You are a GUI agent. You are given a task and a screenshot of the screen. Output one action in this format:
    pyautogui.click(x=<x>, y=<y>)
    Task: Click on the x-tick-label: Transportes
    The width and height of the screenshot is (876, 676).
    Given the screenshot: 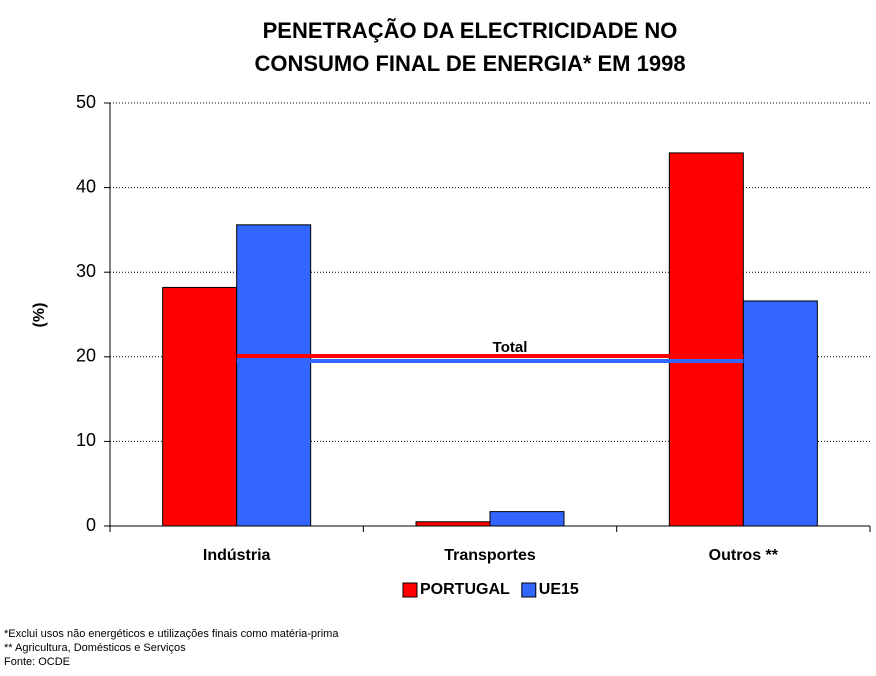 What is the action you would take?
    pyautogui.click(x=490, y=555)
    